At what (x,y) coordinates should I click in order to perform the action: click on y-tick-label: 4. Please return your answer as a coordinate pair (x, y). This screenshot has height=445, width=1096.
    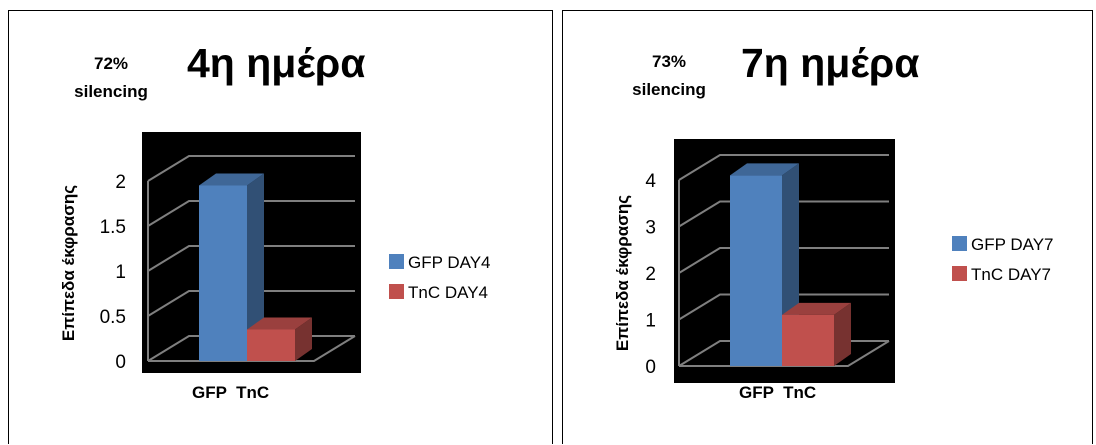
    Looking at the image, I should click on (650, 181).